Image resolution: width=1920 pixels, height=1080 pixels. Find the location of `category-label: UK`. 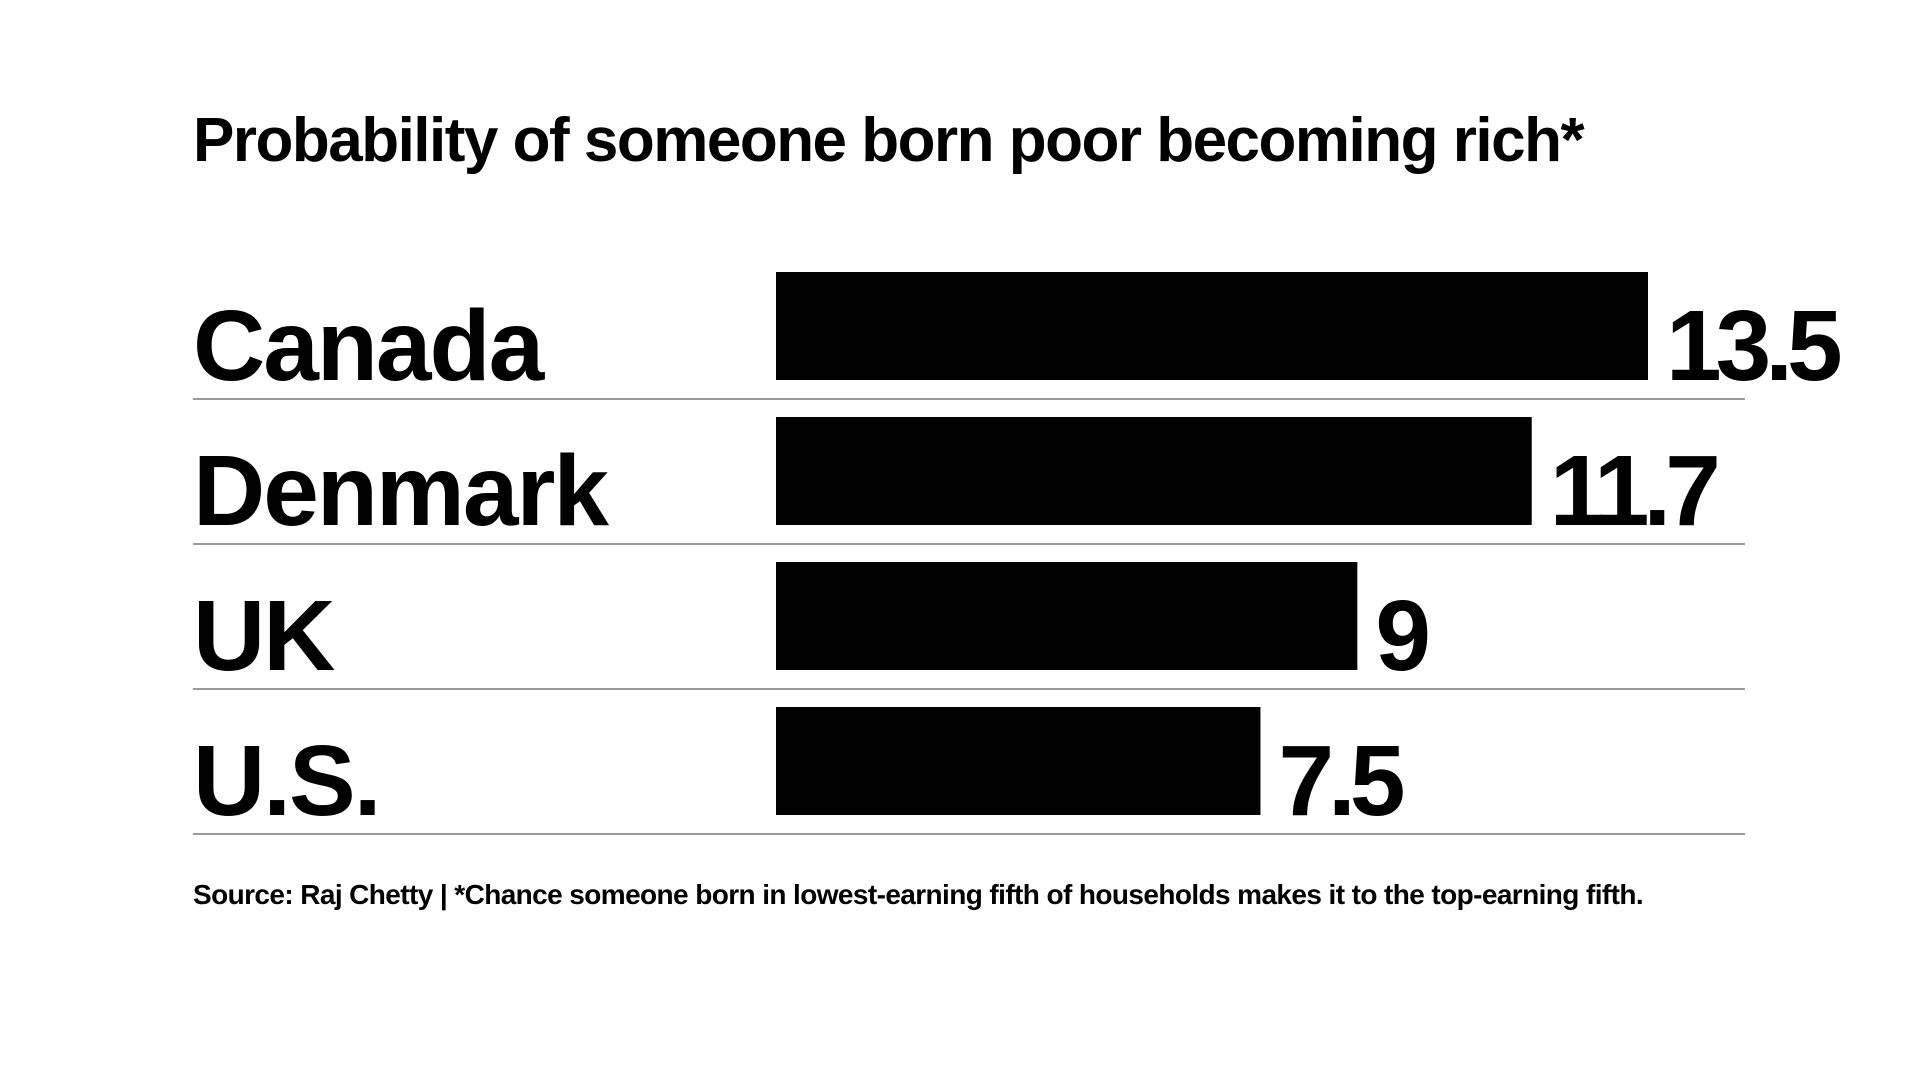

category-label: UK is located at coordinates (264, 636).